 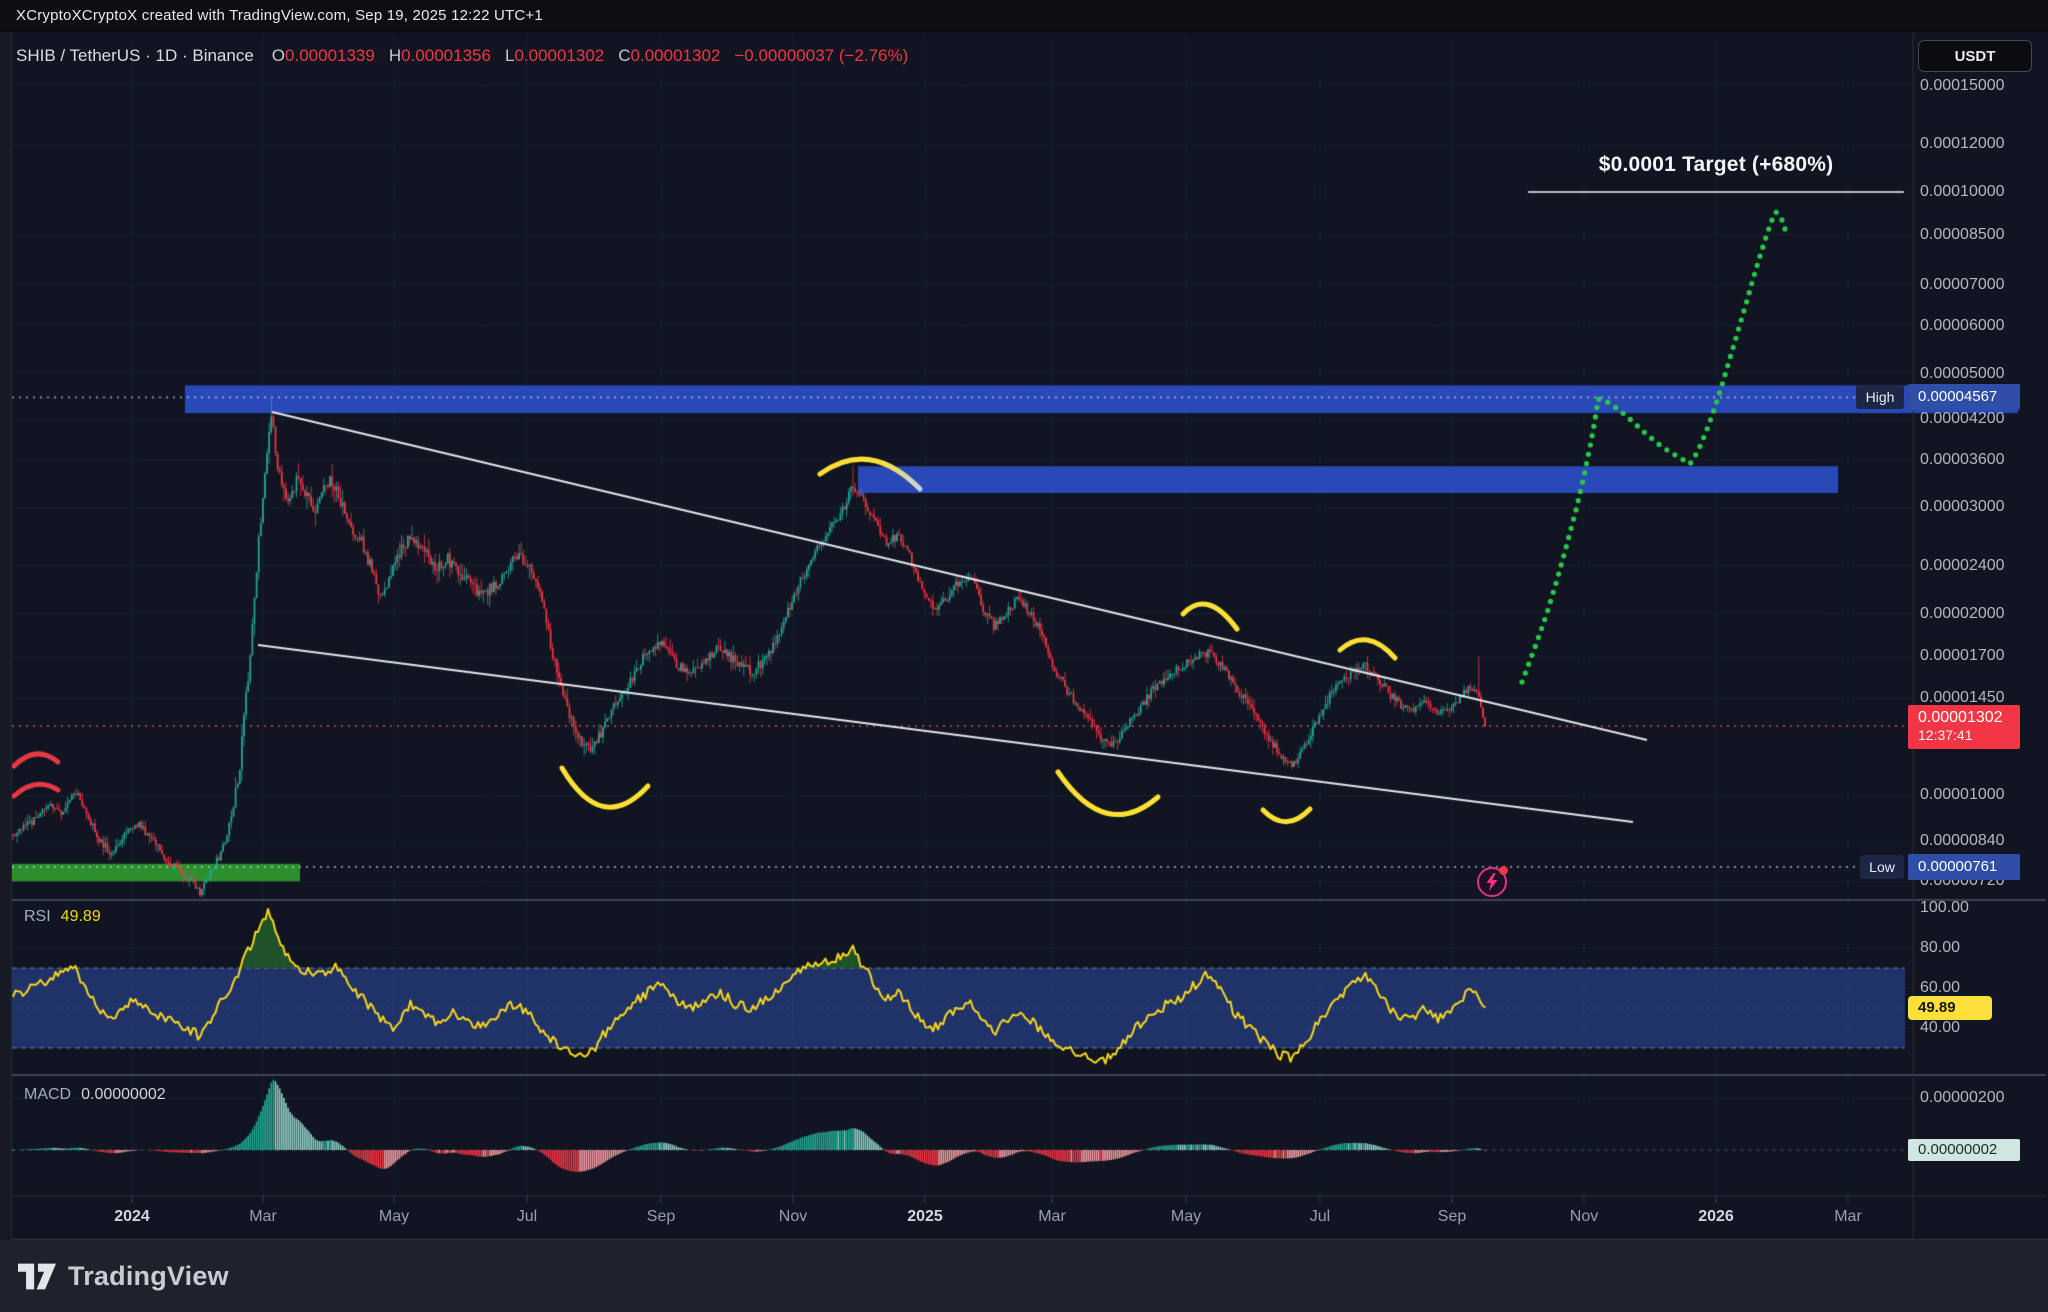 I want to click on currency-toggle-button: USDT, so click(x=1975, y=56).